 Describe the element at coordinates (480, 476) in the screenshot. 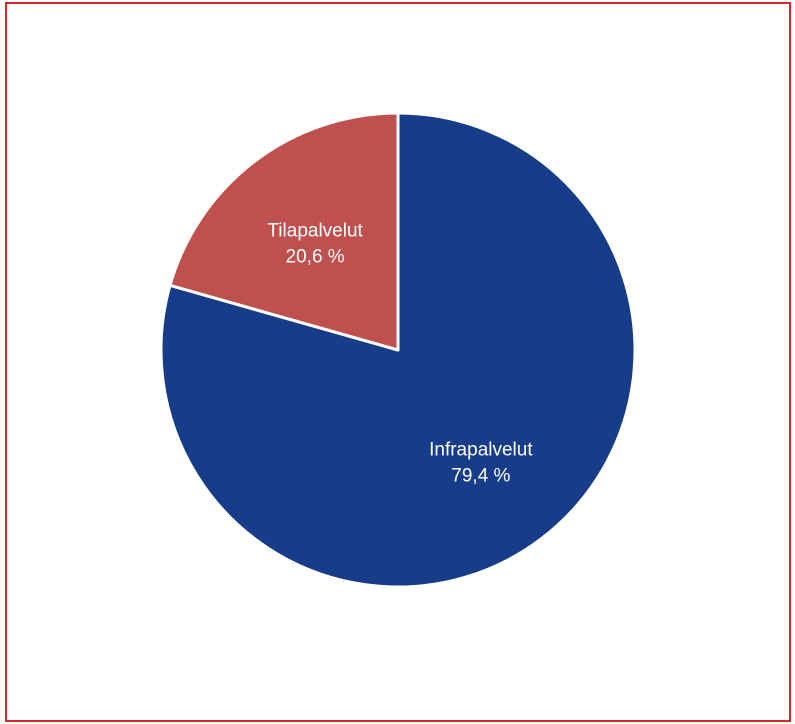

I see `slice-value-label: 79,4 %` at that location.